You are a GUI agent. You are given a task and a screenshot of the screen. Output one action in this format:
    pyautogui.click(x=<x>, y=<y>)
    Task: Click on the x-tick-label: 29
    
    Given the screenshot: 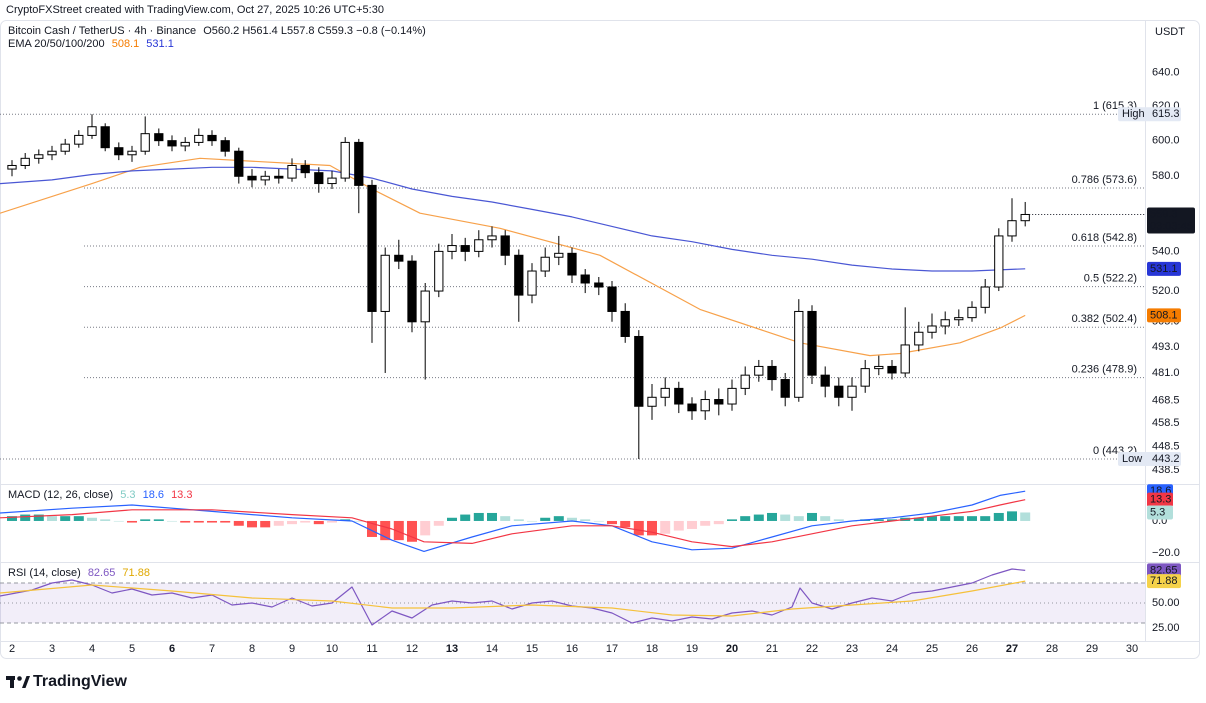 What is the action you would take?
    pyautogui.click(x=1092, y=649)
    